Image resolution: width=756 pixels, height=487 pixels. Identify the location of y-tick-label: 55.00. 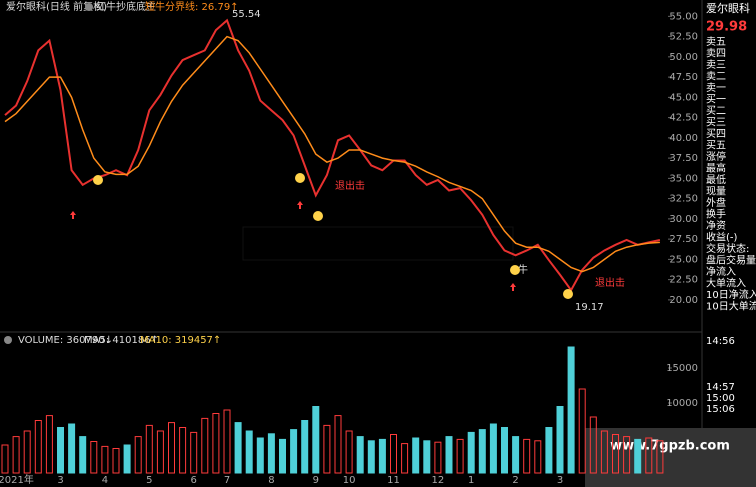
(683, 16).